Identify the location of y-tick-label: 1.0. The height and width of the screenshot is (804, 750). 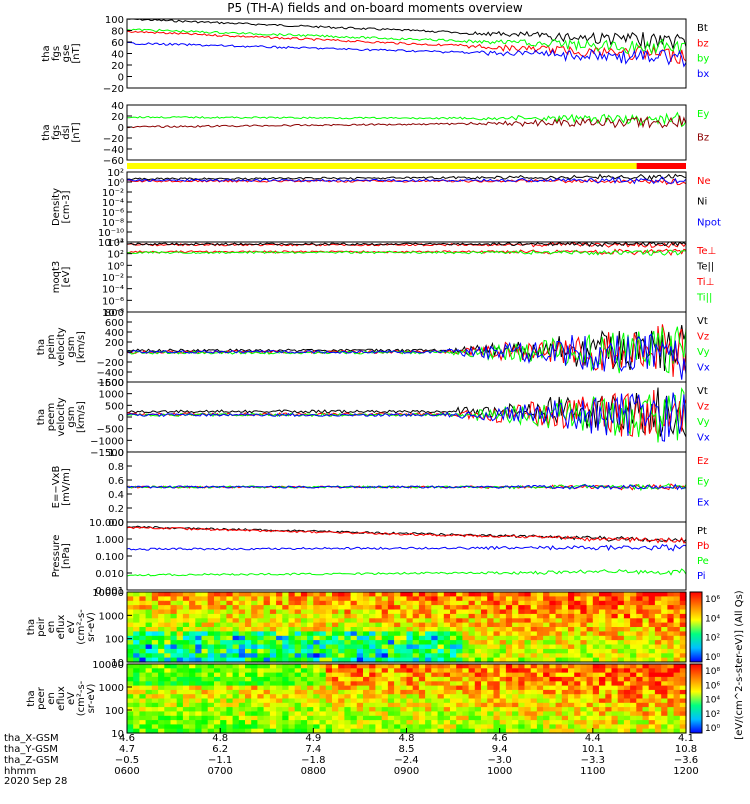
(116, 453).